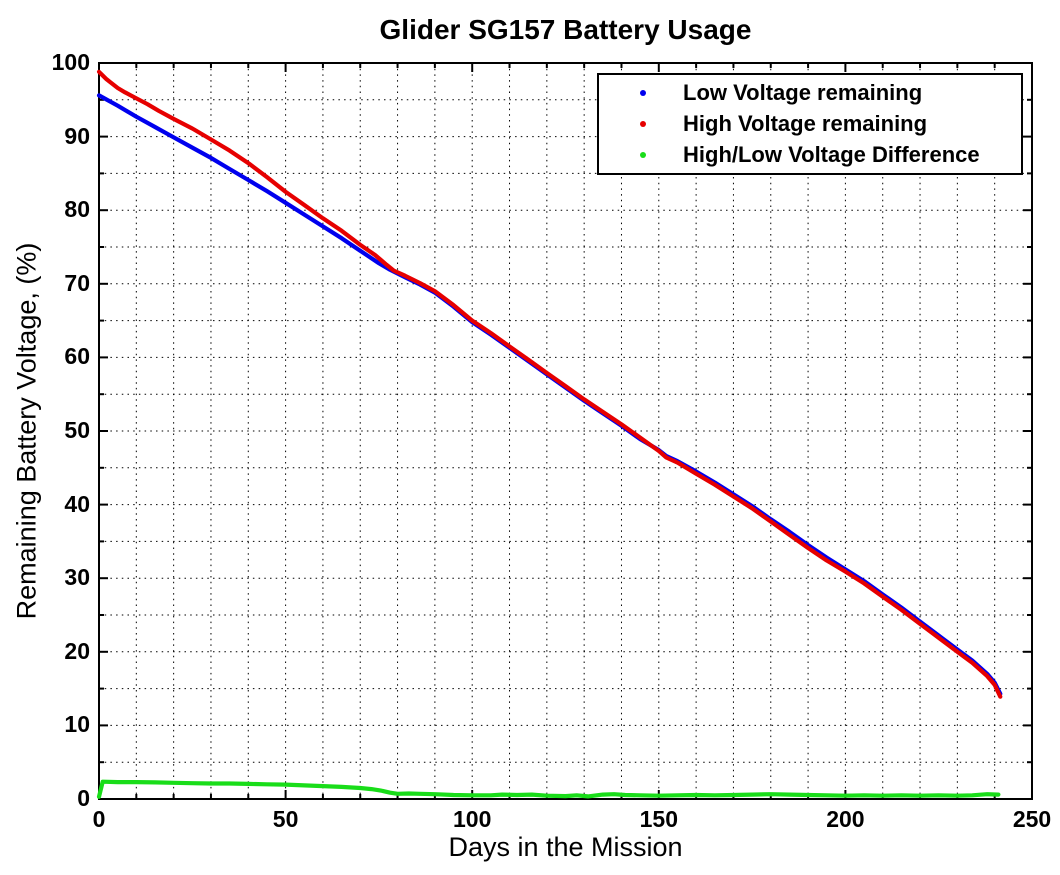  I want to click on y-tick-label: 60, so click(77, 356).